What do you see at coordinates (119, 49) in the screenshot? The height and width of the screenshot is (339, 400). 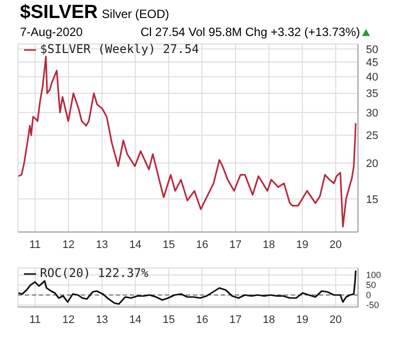 I see `legend-label: $SILVER (Weekly) 27.54` at bounding box center [119, 49].